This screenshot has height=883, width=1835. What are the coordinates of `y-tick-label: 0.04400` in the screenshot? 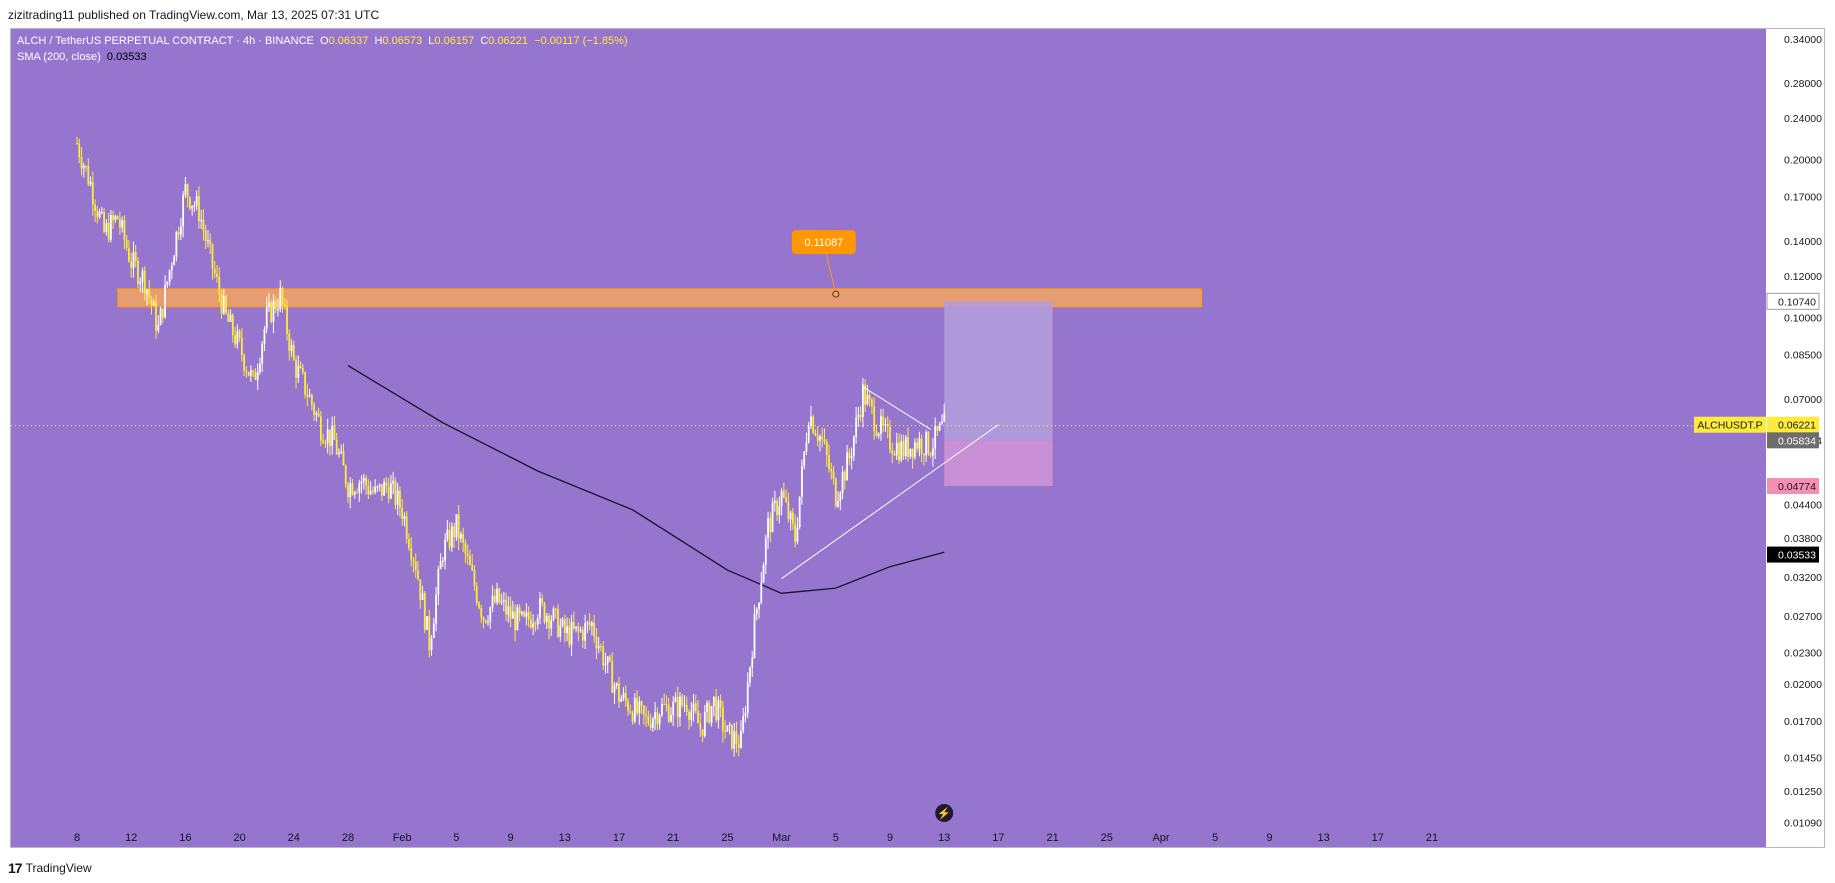 It's located at (1803, 506).